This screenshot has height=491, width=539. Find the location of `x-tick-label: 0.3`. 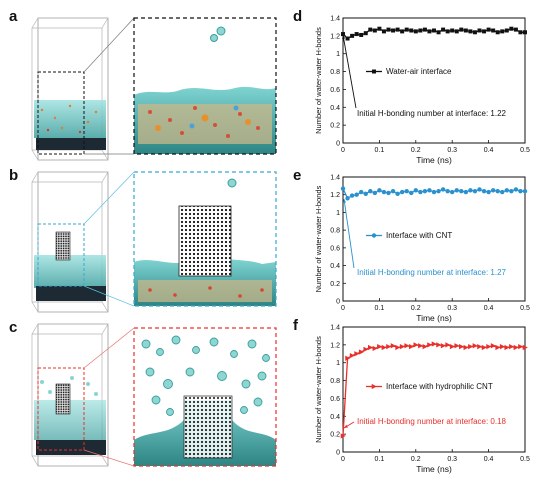

x-tick-label: 0.3 is located at coordinates (452, 459).